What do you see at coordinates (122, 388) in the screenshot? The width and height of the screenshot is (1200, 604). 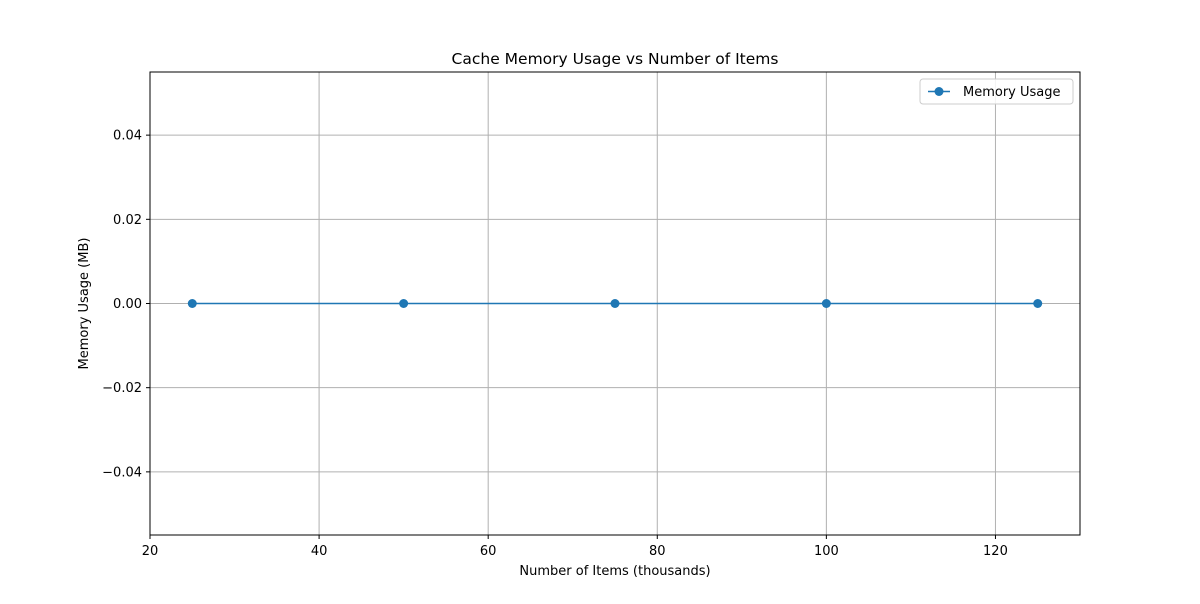 I see `y-tick-label: −0.02` at bounding box center [122, 388].